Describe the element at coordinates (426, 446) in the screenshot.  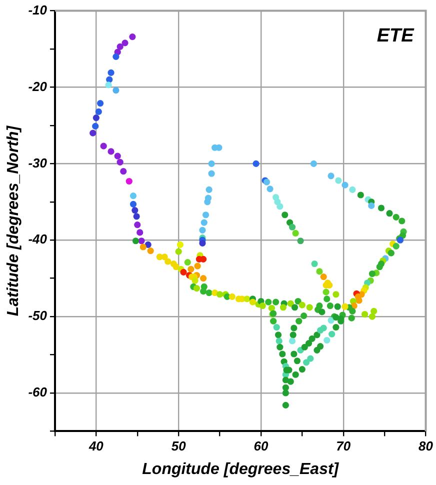
I see `x-tick-label: 80` at that location.